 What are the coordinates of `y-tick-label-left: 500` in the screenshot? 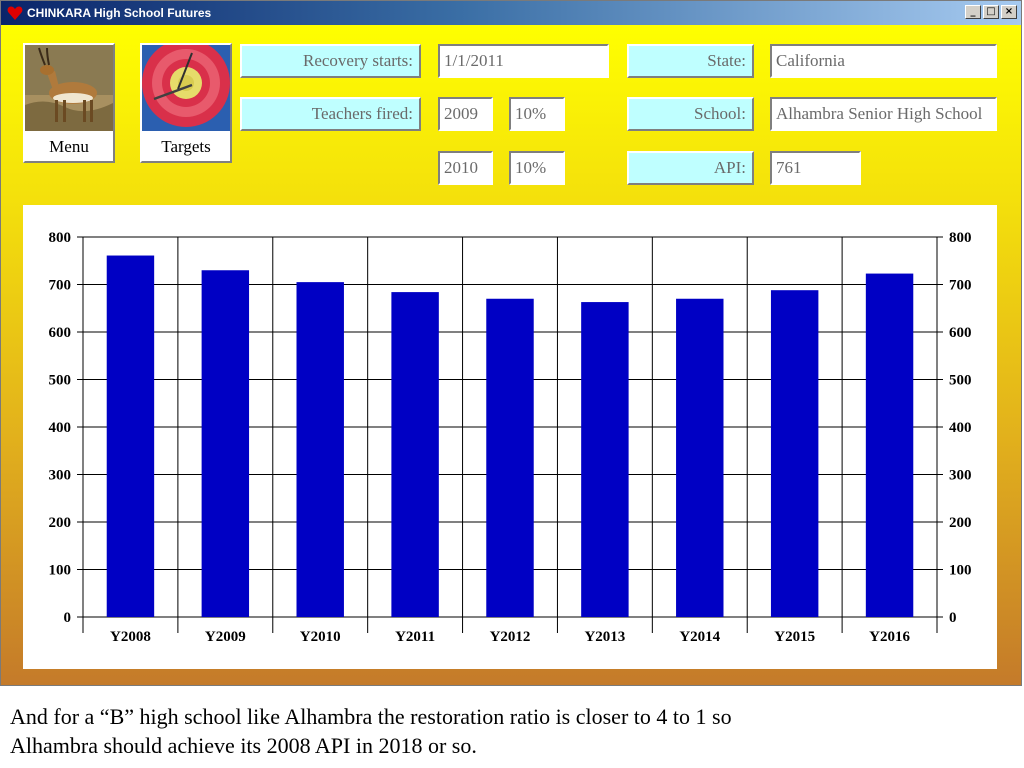 It's located at (60, 381).